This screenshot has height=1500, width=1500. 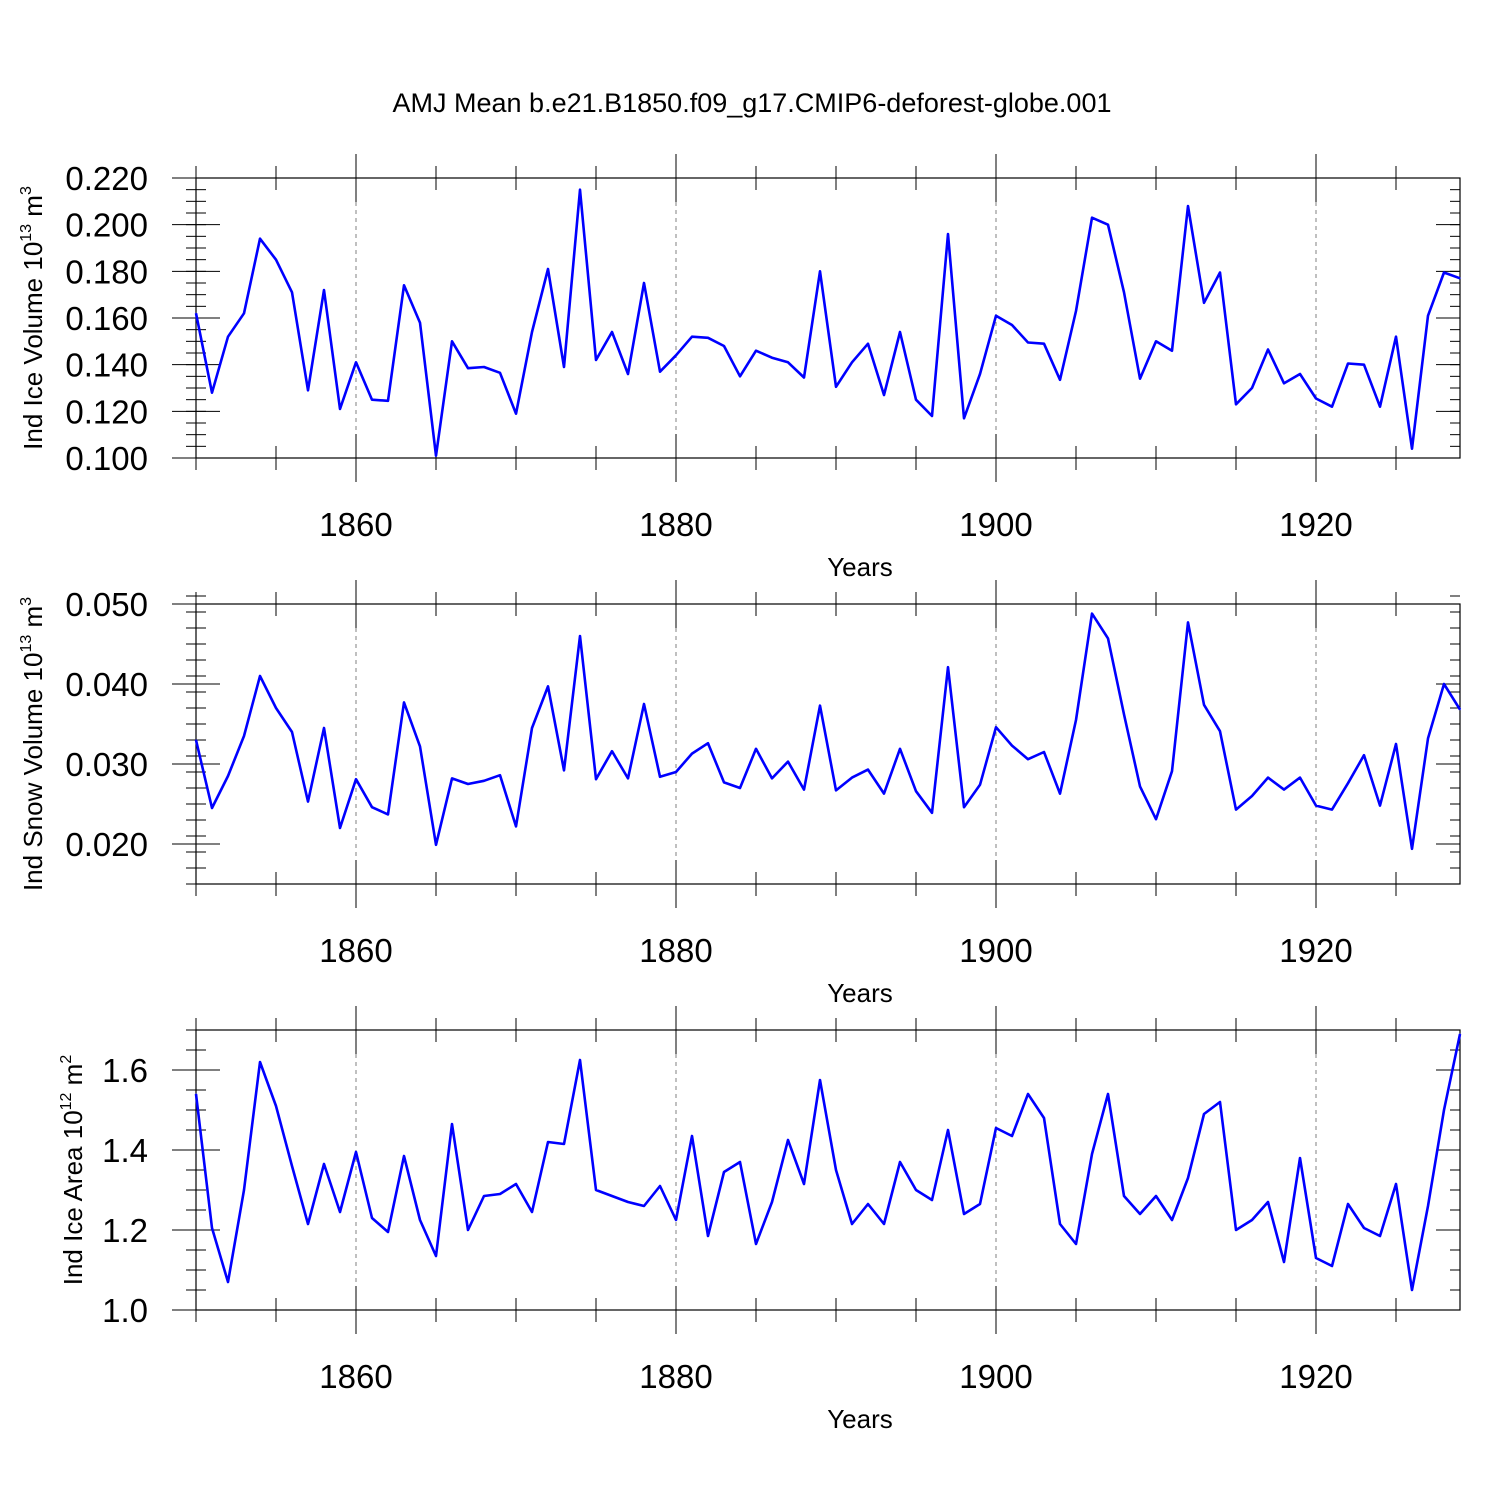 What do you see at coordinates (33, 772) in the screenshot?
I see `y-axis-label-part: Ind Snow Volume 10` at bounding box center [33, 772].